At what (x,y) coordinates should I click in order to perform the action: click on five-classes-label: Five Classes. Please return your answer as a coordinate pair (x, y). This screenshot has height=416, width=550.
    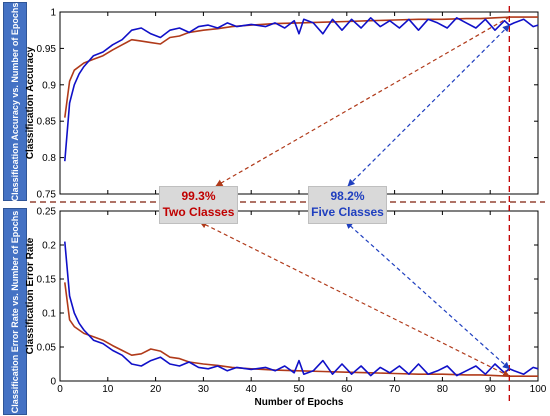
    Looking at the image, I should click on (347, 212).